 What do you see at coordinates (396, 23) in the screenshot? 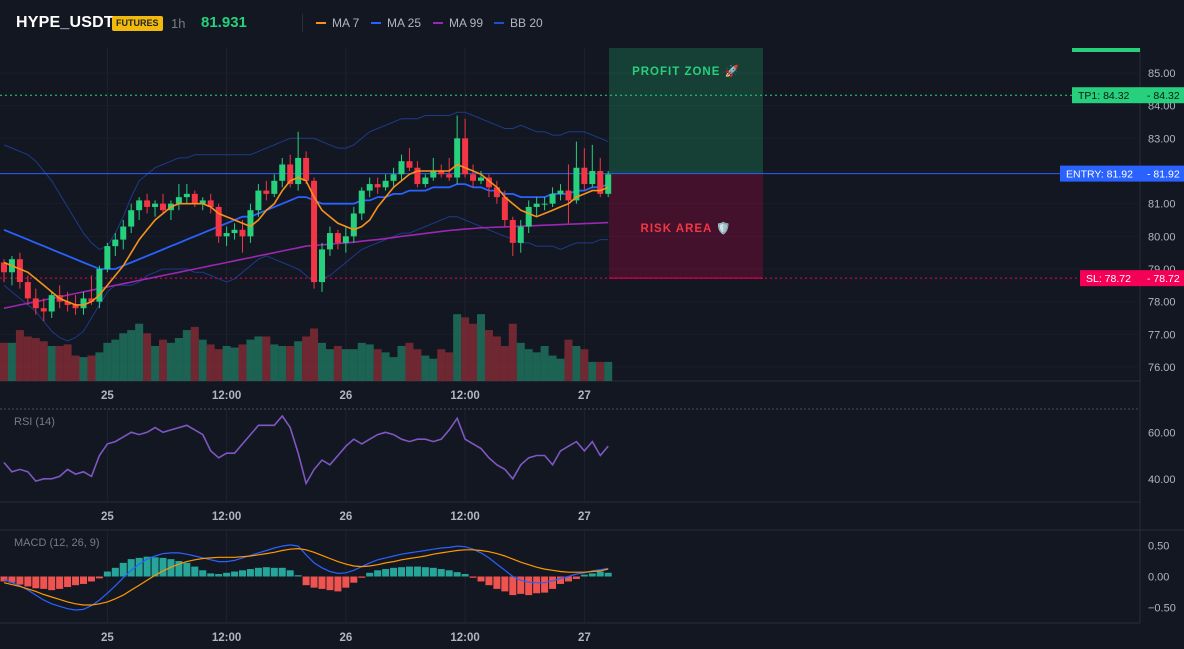
I see `legend-ma25: MA 25` at bounding box center [396, 23].